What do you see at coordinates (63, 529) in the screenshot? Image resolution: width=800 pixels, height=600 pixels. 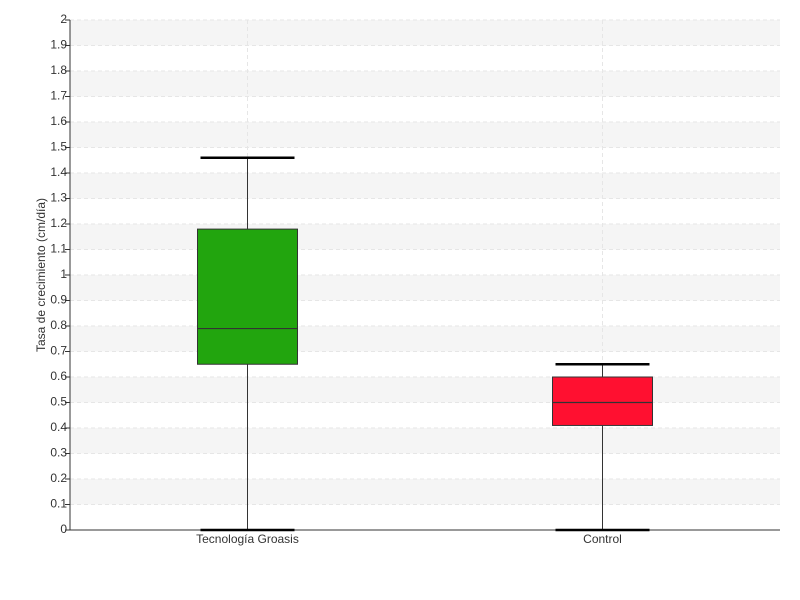 I see `y-tick-label: 0` at bounding box center [63, 529].